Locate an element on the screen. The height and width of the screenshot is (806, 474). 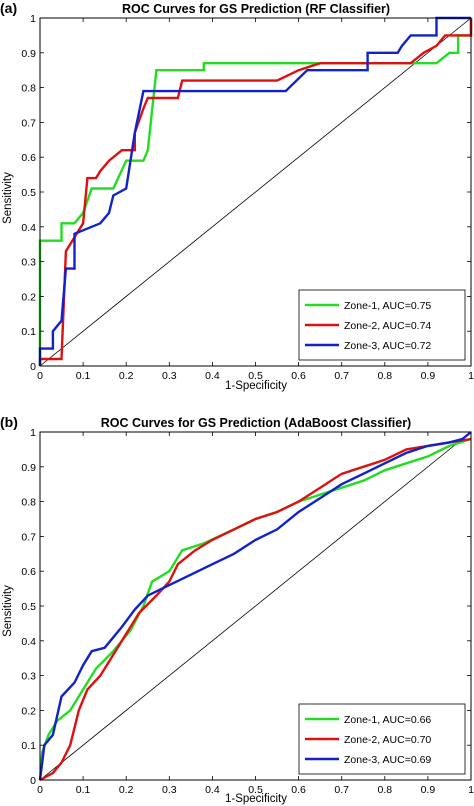
panel-label-a: (a) is located at coordinates (8, 8).